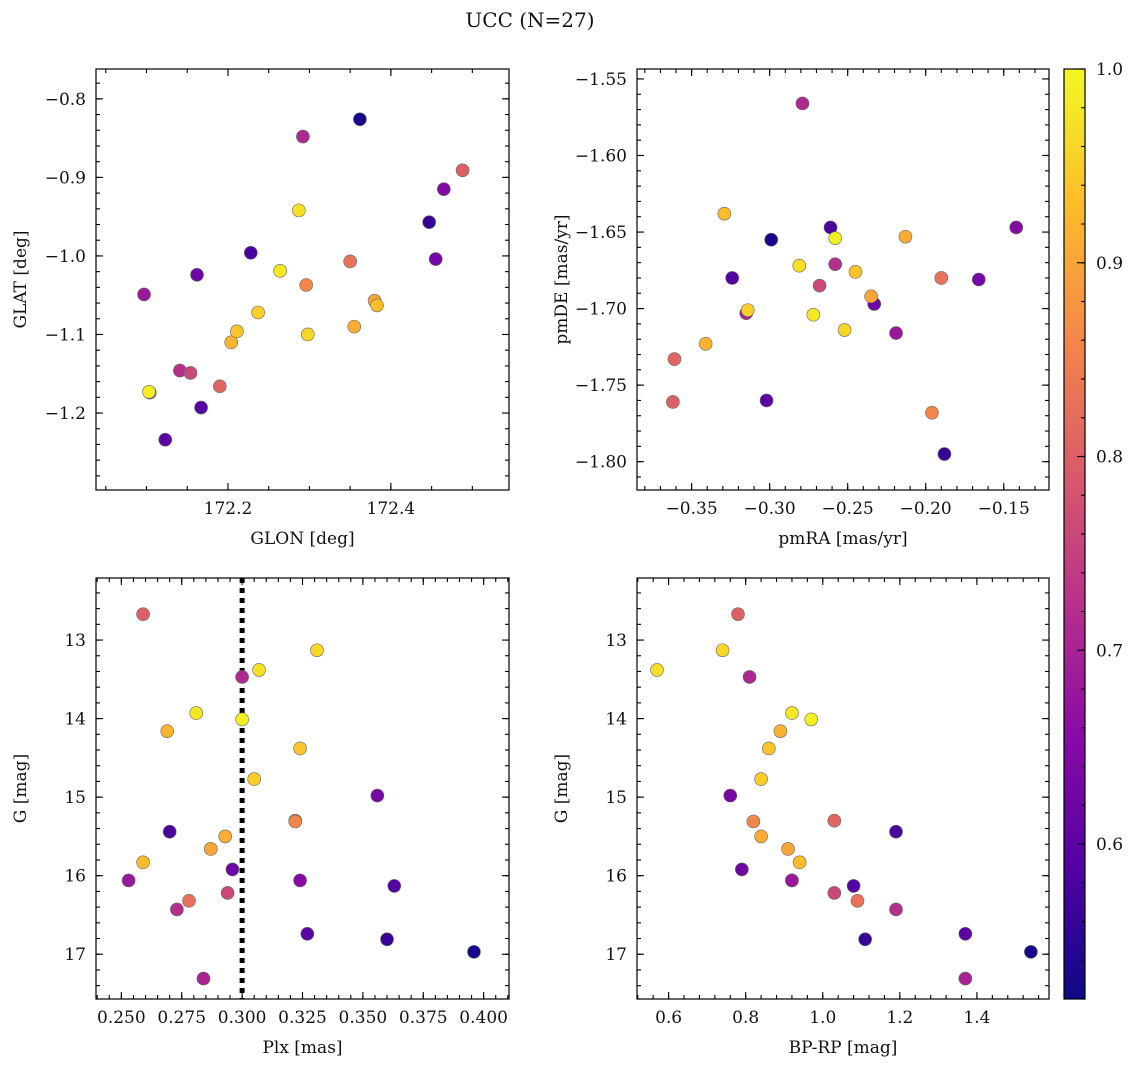  Describe the element at coordinates (601, 310) in the screenshot. I see `y-tick-label: −1.70` at that location.